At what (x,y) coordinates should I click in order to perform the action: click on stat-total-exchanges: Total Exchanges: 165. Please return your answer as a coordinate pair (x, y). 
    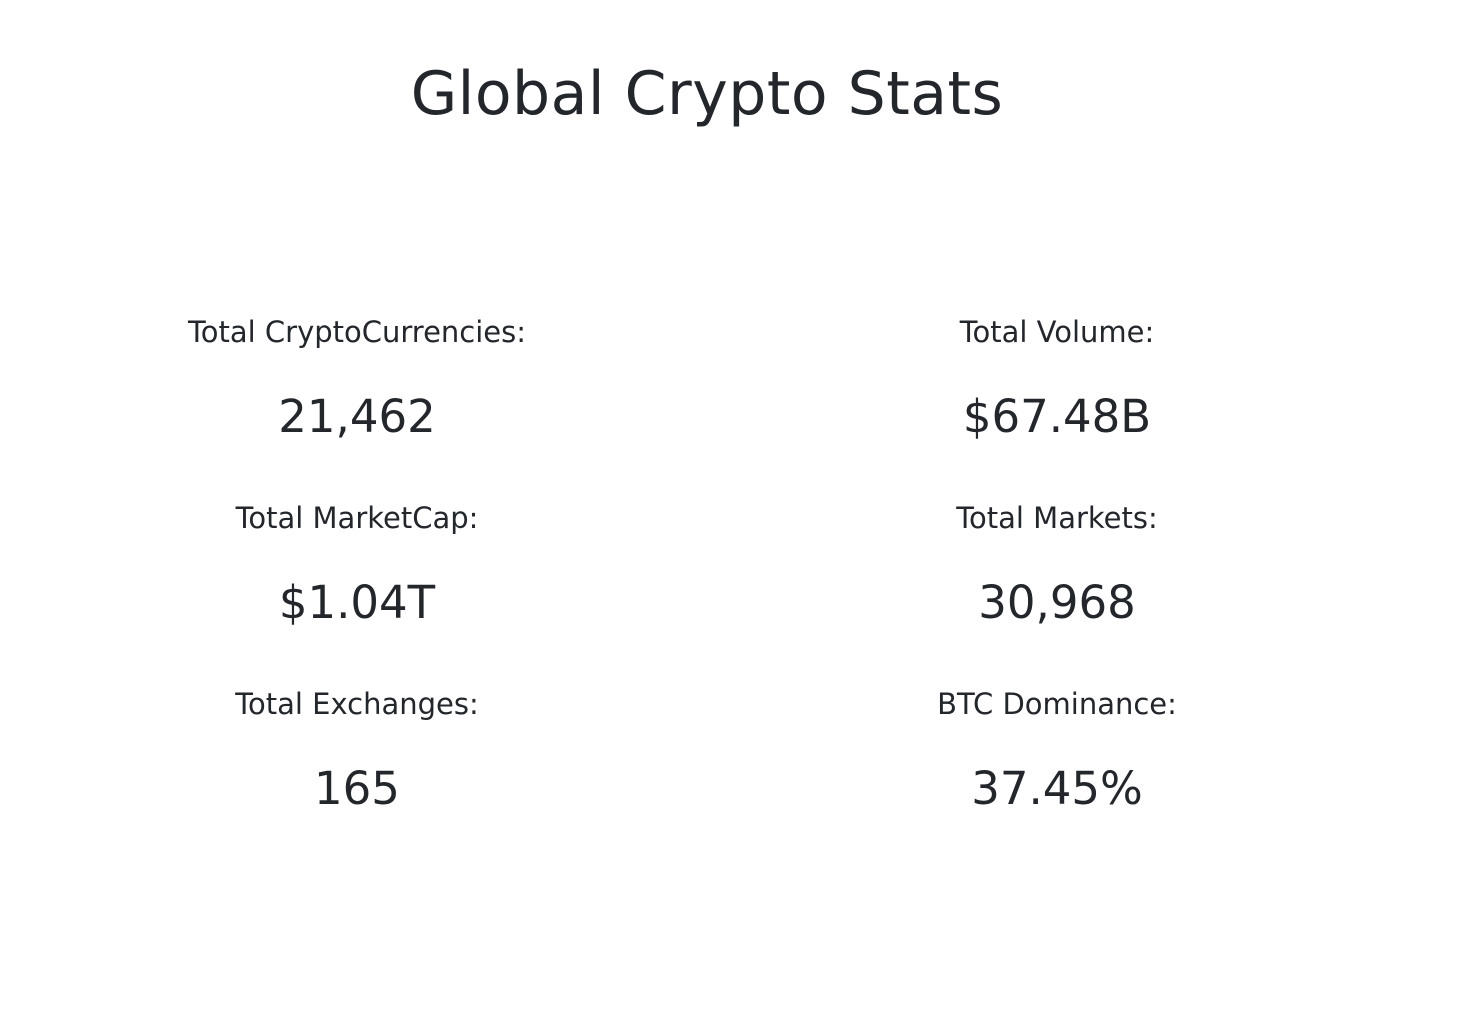
    Looking at the image, I should click on (357, 763).